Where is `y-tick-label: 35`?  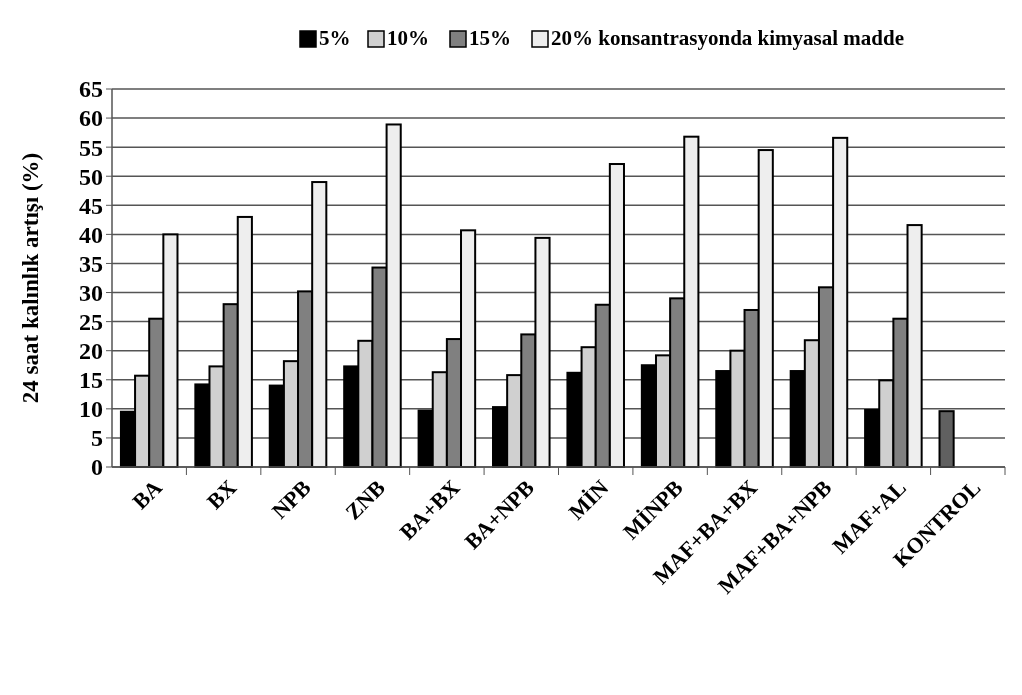 y-tick-label: 35 is located at coordinates (91, 263).